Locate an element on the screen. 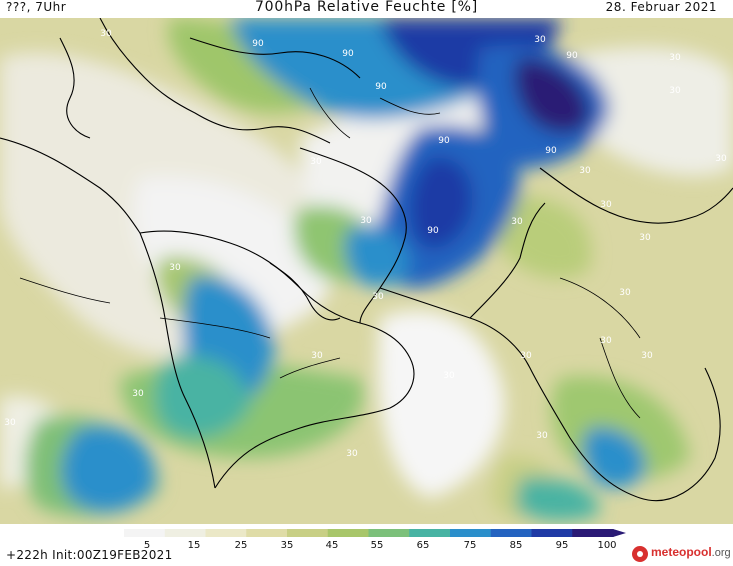 The image size is (733, 566). colorbar-tick: 55 is located at coordinates (377, 545).